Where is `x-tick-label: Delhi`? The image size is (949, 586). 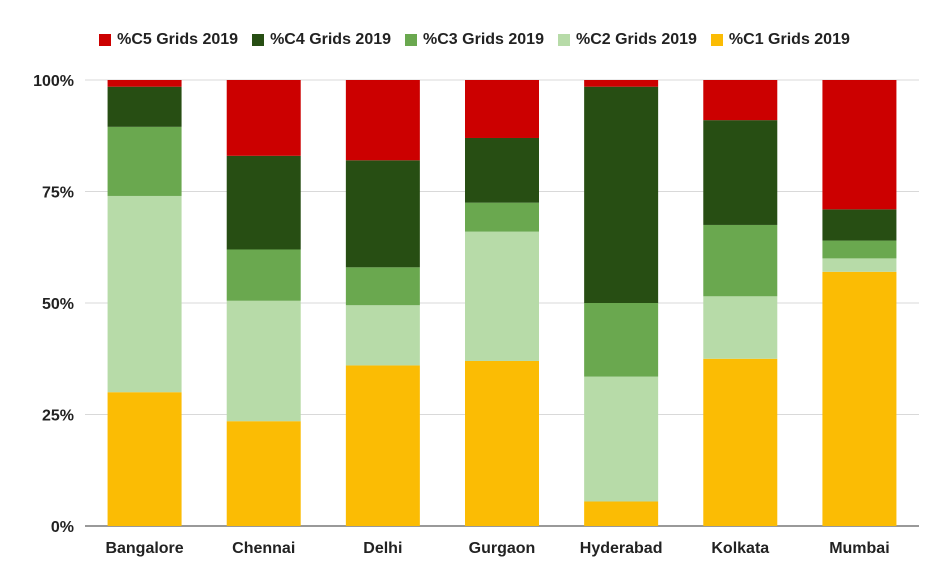
x-tick-label: Delhi is located at coordinates (382, 548).